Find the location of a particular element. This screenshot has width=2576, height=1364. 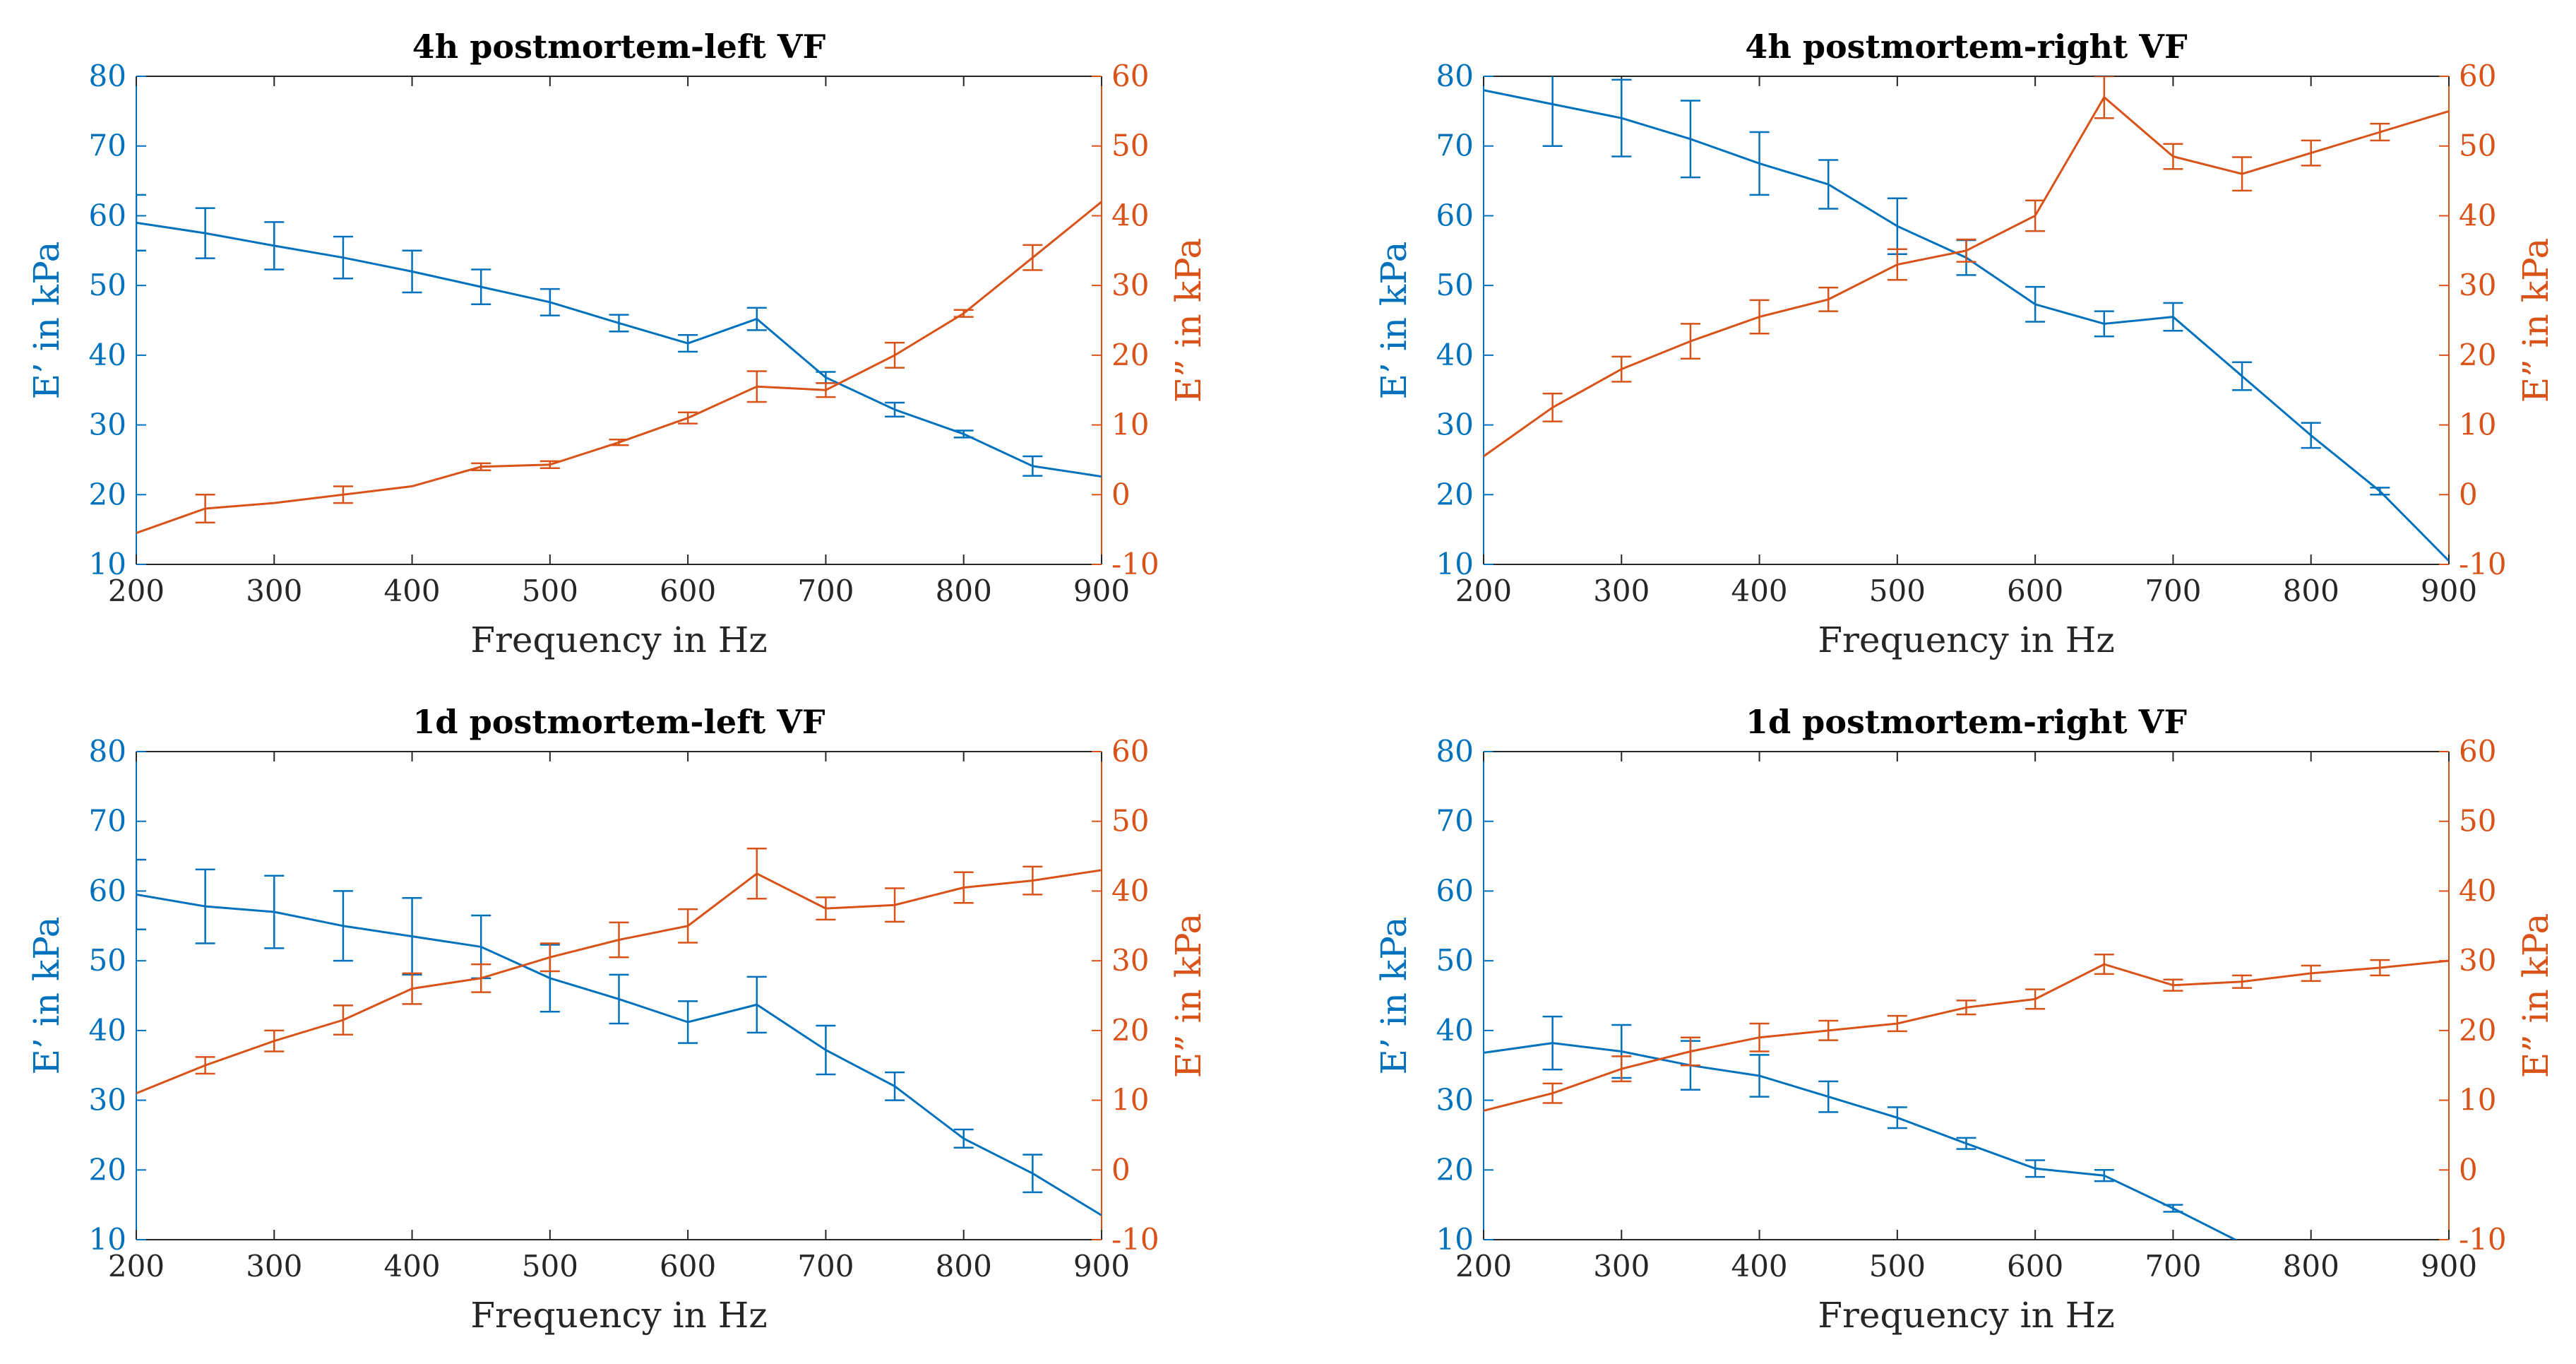

x-tick-label: 300 is located at coordinates (1621, 1266).